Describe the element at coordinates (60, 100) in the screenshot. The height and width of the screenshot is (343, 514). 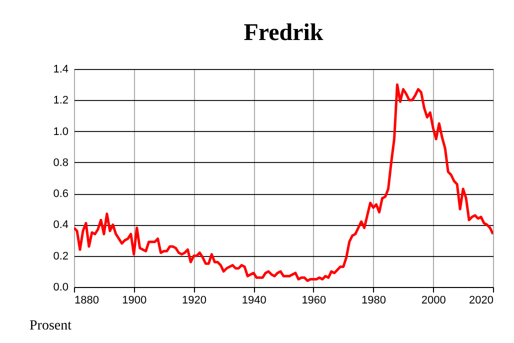
I see `y-tick-label: 1.2` at that location.